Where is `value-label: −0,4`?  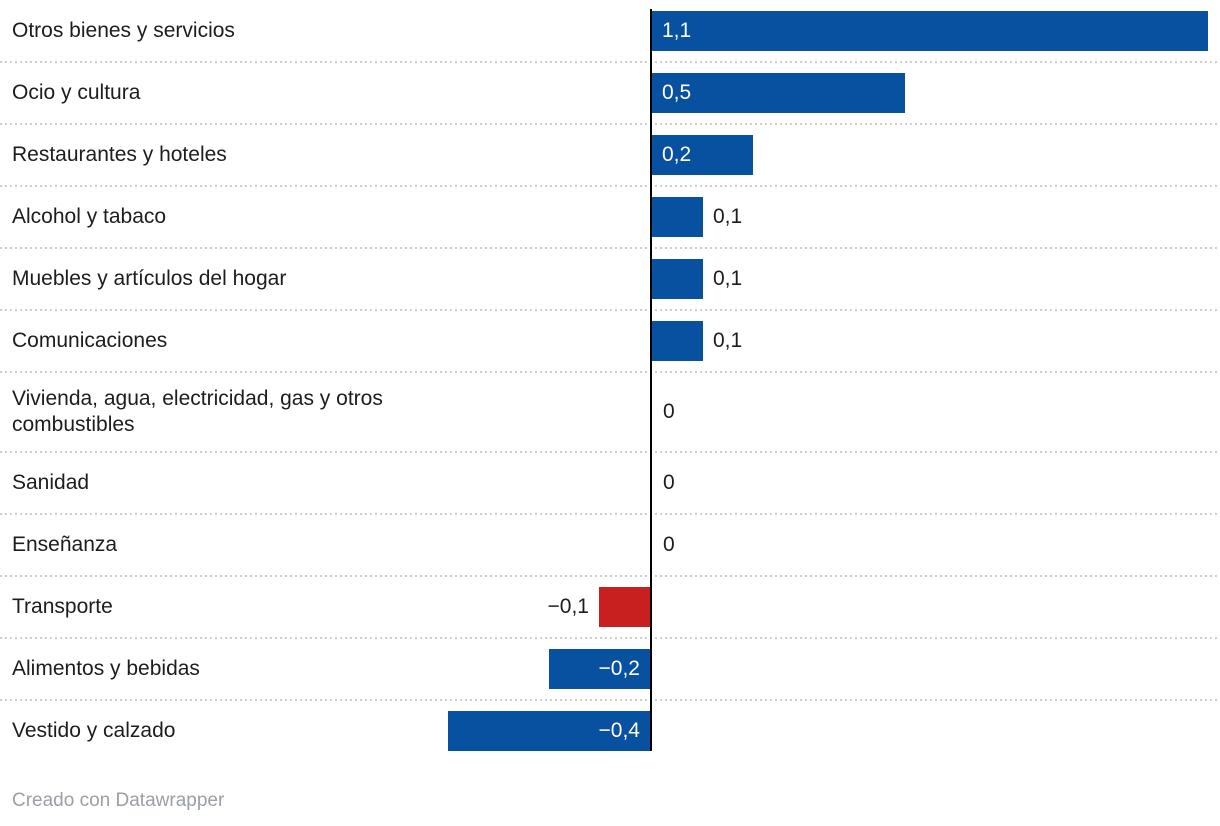
value-label: −0,4 is located at coordinates (619, 730).